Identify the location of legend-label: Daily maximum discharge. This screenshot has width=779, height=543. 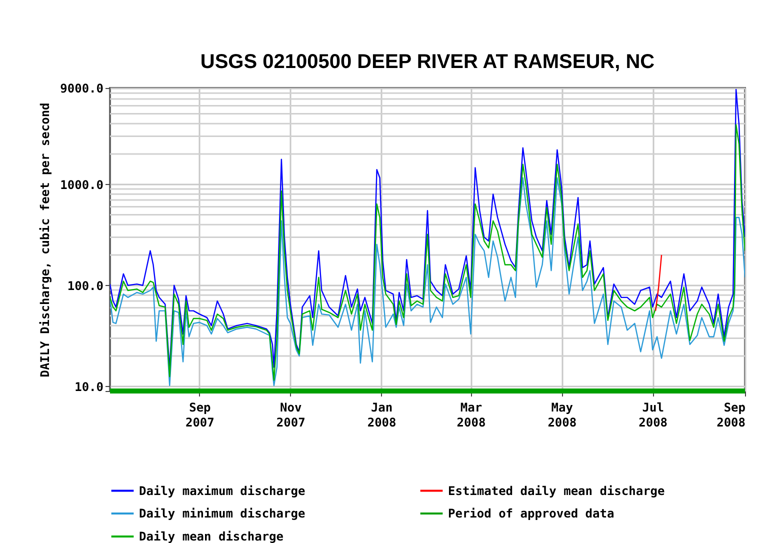
(222, 491).